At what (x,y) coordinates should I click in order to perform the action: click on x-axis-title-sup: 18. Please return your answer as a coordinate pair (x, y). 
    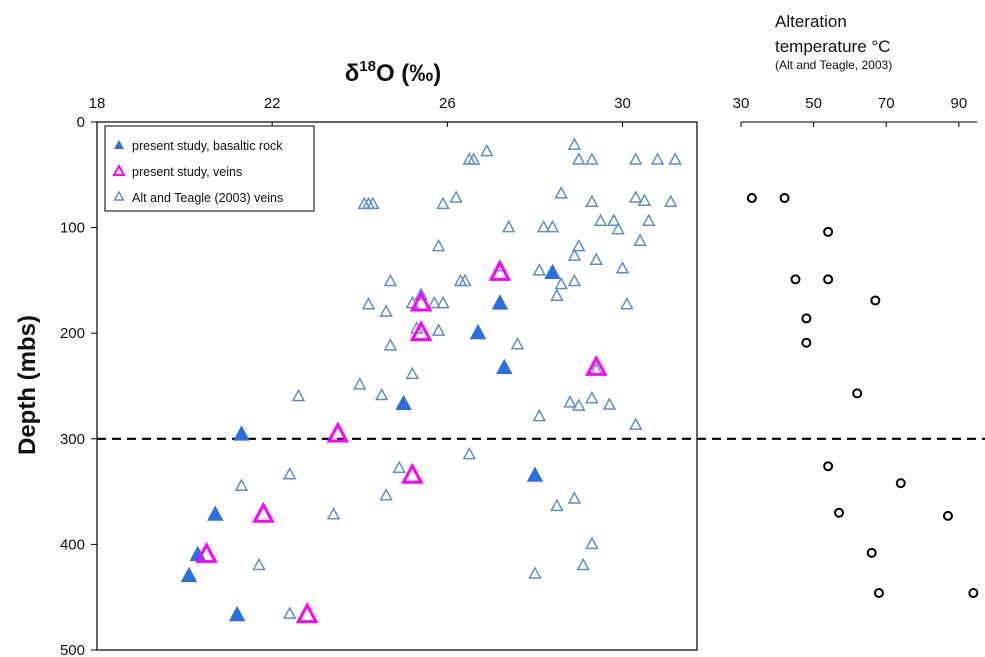
    Looking at the image, I should click on (367, 66).